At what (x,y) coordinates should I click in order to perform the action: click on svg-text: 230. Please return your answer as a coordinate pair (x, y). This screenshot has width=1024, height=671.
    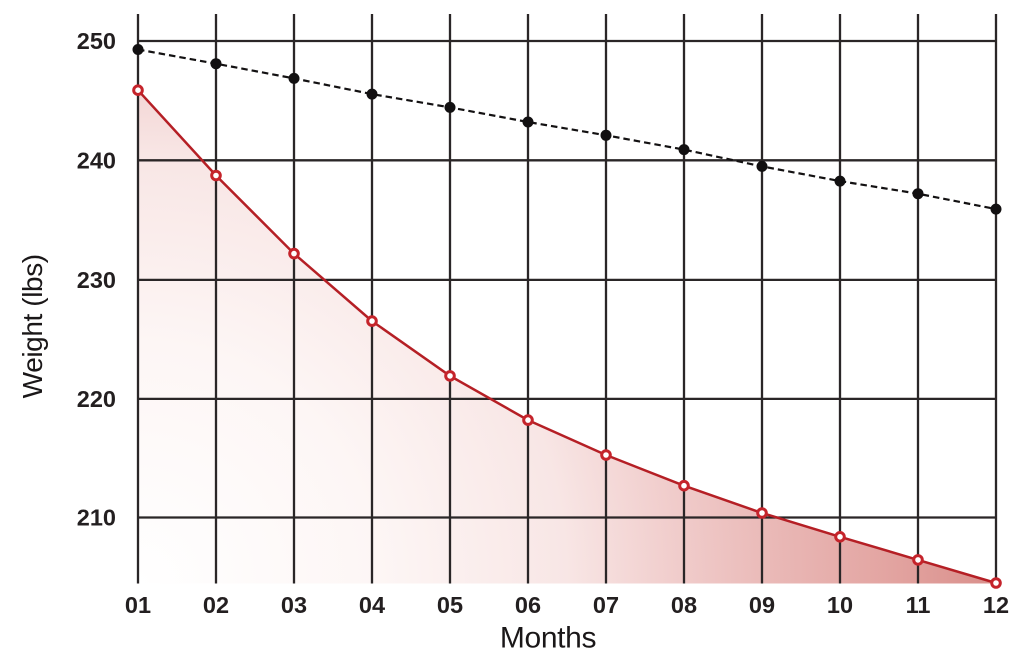
    Looking at the image, I should click on (96, 280).